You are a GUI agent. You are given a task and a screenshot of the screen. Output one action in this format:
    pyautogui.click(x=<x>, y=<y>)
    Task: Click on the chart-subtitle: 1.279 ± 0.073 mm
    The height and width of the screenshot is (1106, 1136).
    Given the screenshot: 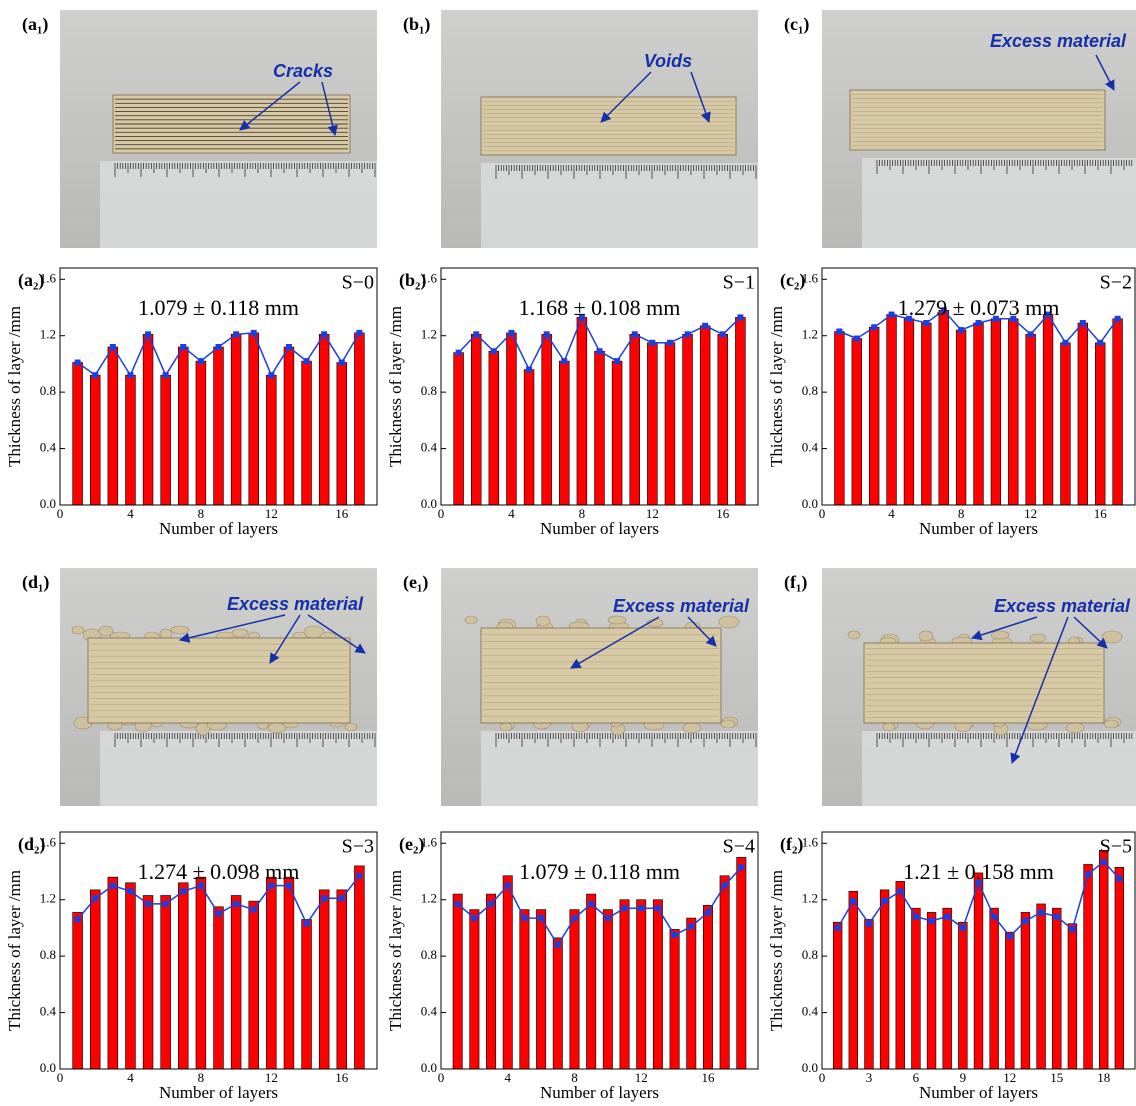 What is the action you would take?
    pyautogui.click(x=979, y=307)
    